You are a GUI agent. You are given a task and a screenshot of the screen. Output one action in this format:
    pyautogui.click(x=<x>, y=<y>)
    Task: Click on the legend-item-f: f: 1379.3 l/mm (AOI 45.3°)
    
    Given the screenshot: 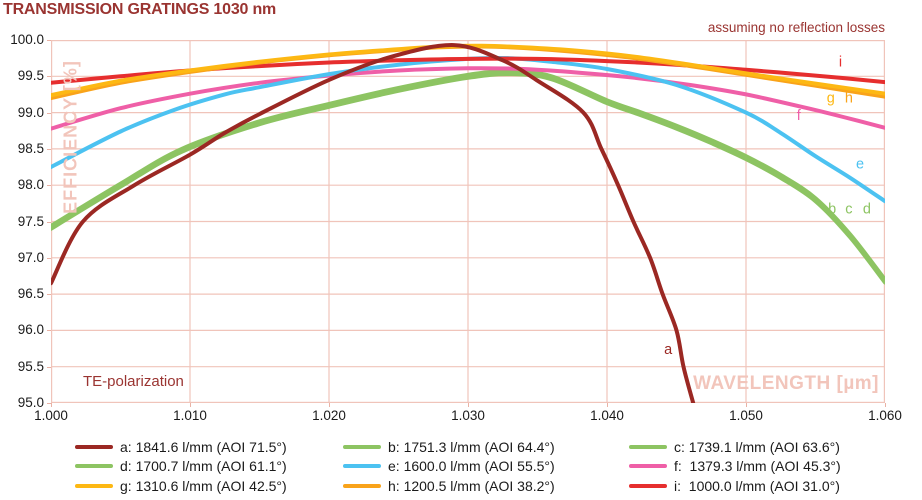 What is the action you would take?
    pyautogui.click(x=772, y=466)
    